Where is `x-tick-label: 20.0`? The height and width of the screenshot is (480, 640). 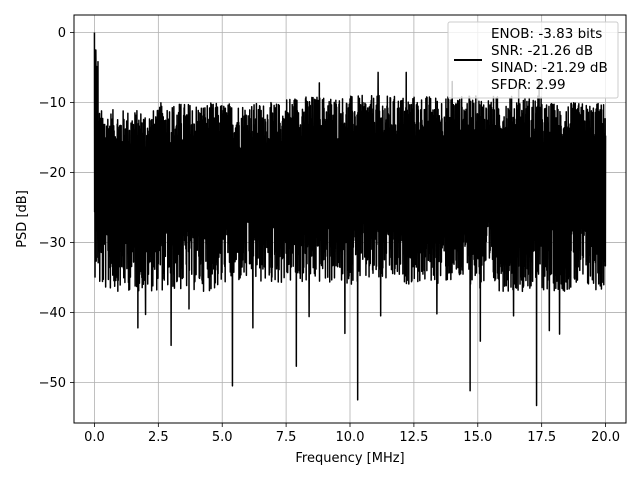 x-tick-label: 20.0 is located at coordinates (605, 437).